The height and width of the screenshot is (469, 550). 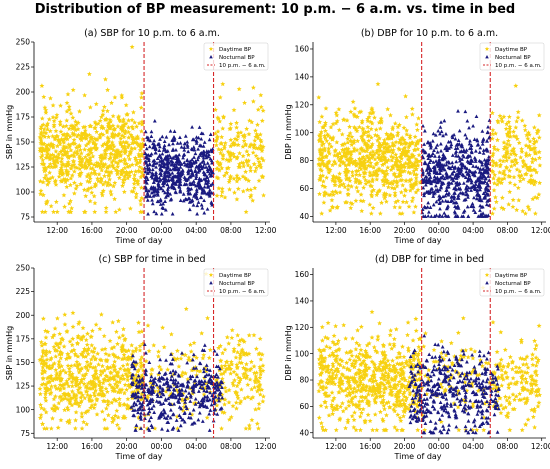 I want to click on y-tick-label: 75, so click(x=25, y=433).